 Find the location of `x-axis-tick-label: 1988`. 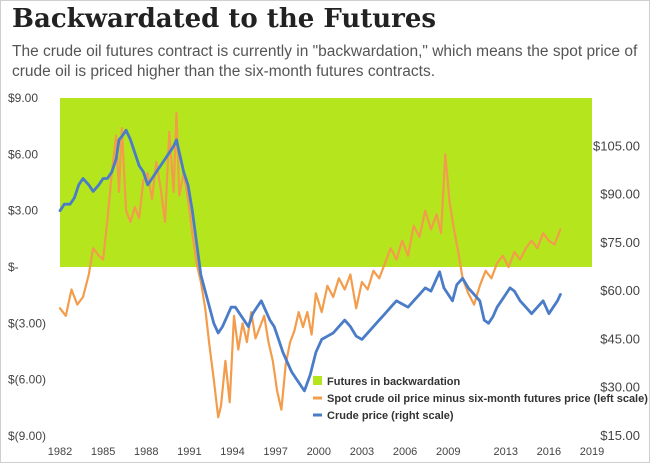

x-axis-tick-label: 1988 is located at coordinates (146, 452).